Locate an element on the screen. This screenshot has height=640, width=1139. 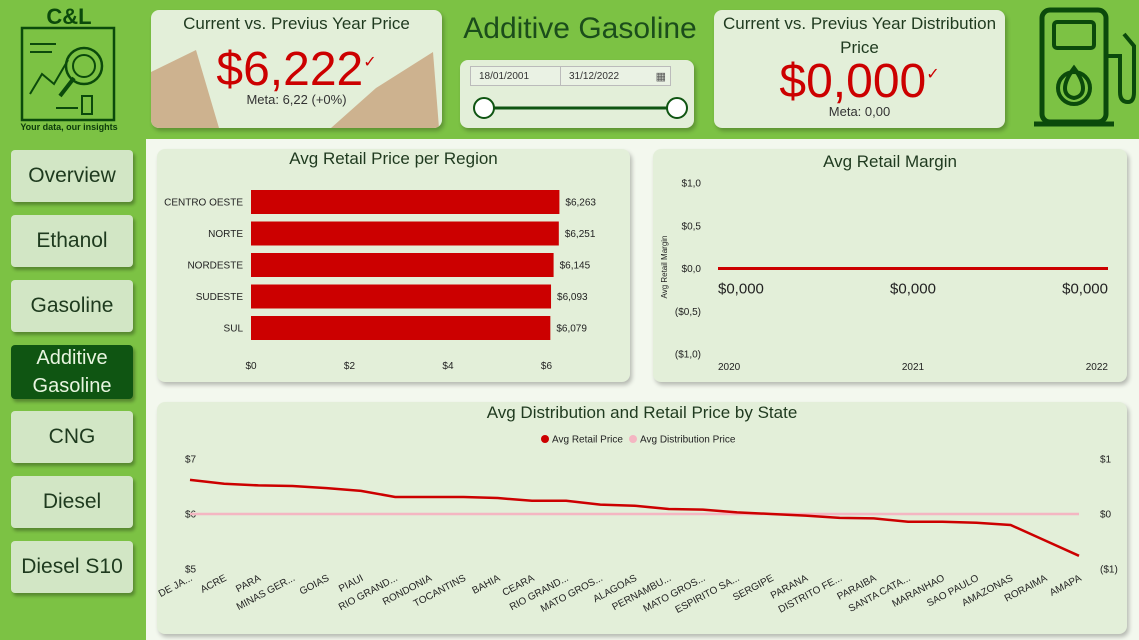
nav-ethanol: Ethanol is located at coordinates (72, 241).